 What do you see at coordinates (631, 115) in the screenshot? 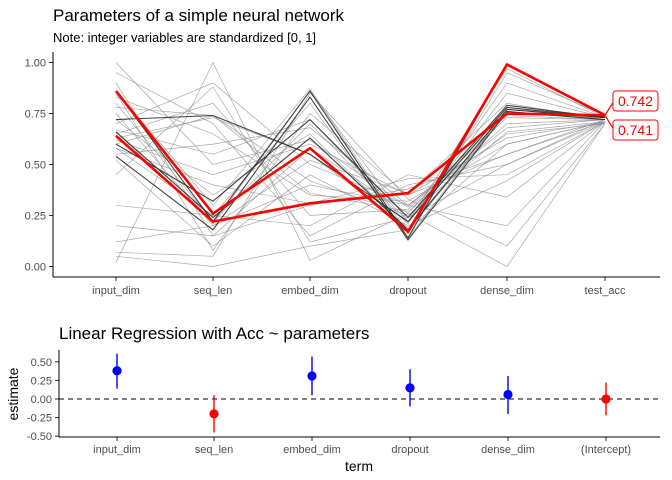
I see `highlight-labels: 0.742 0.741` at bounding box center [631, 115].